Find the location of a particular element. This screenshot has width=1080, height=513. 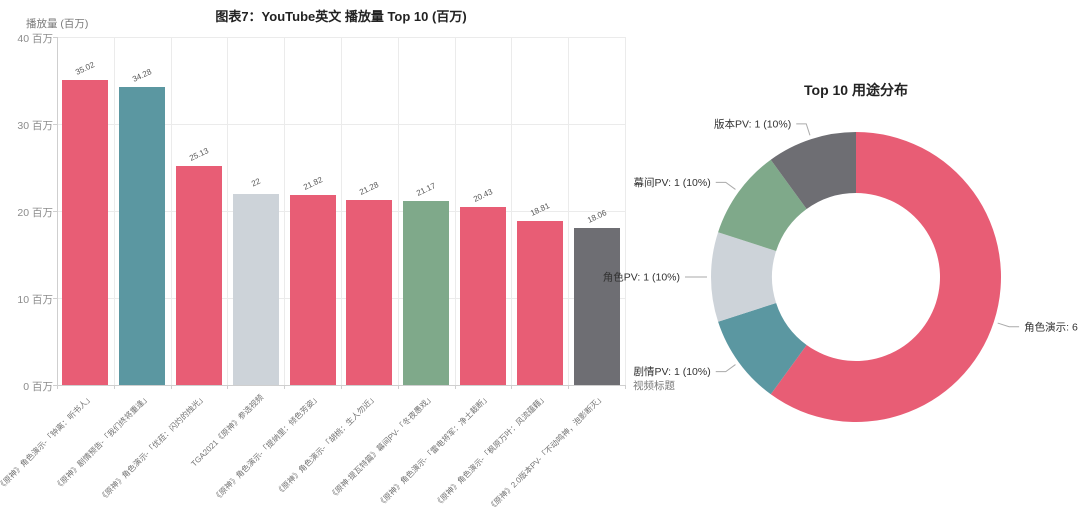

x-category-label-text: 《原神·提瓦特篇》幕间PV-「冬夜愚戏」 is located at coordinates (381, 446).